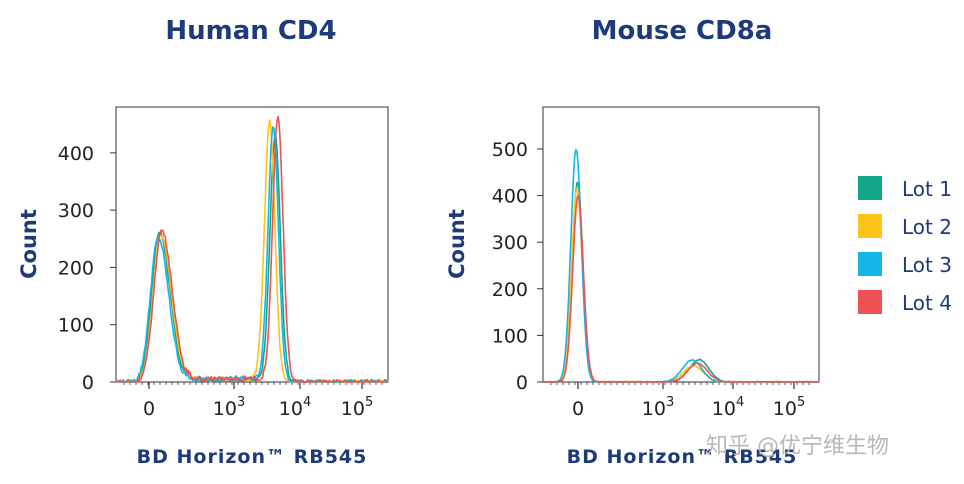 The height and width of the screenshot is (484, 964). What do you see at coordinates (927, 303) in the screenshot?
I see `legend-label: Lot 4` at bounding box center [927, 303].